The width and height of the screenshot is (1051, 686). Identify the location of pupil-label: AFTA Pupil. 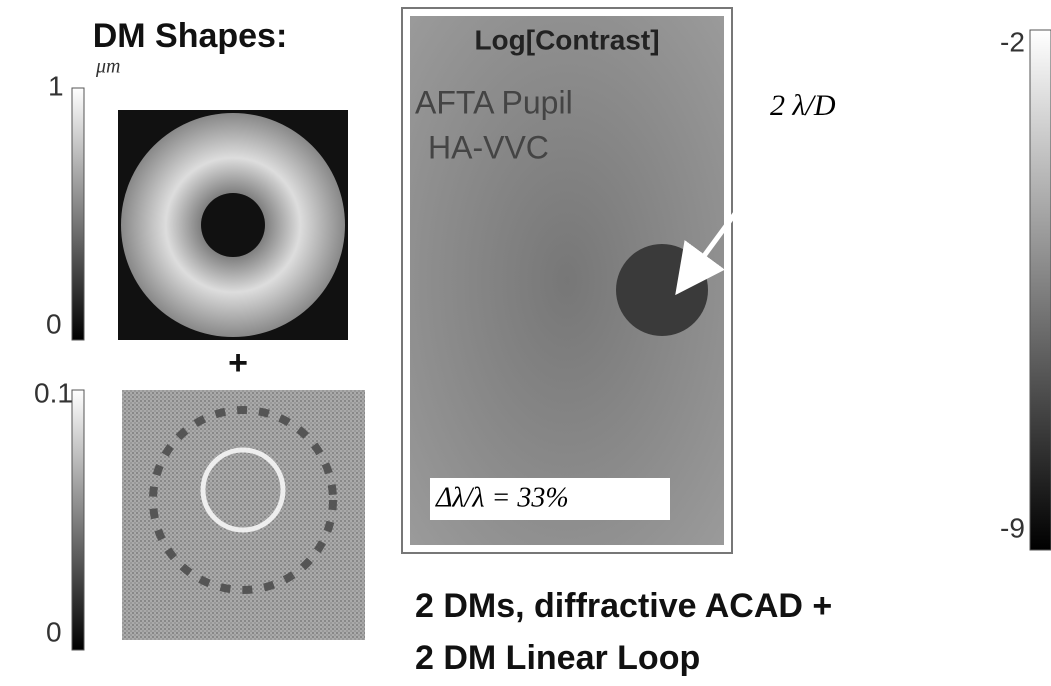
(494, 102).